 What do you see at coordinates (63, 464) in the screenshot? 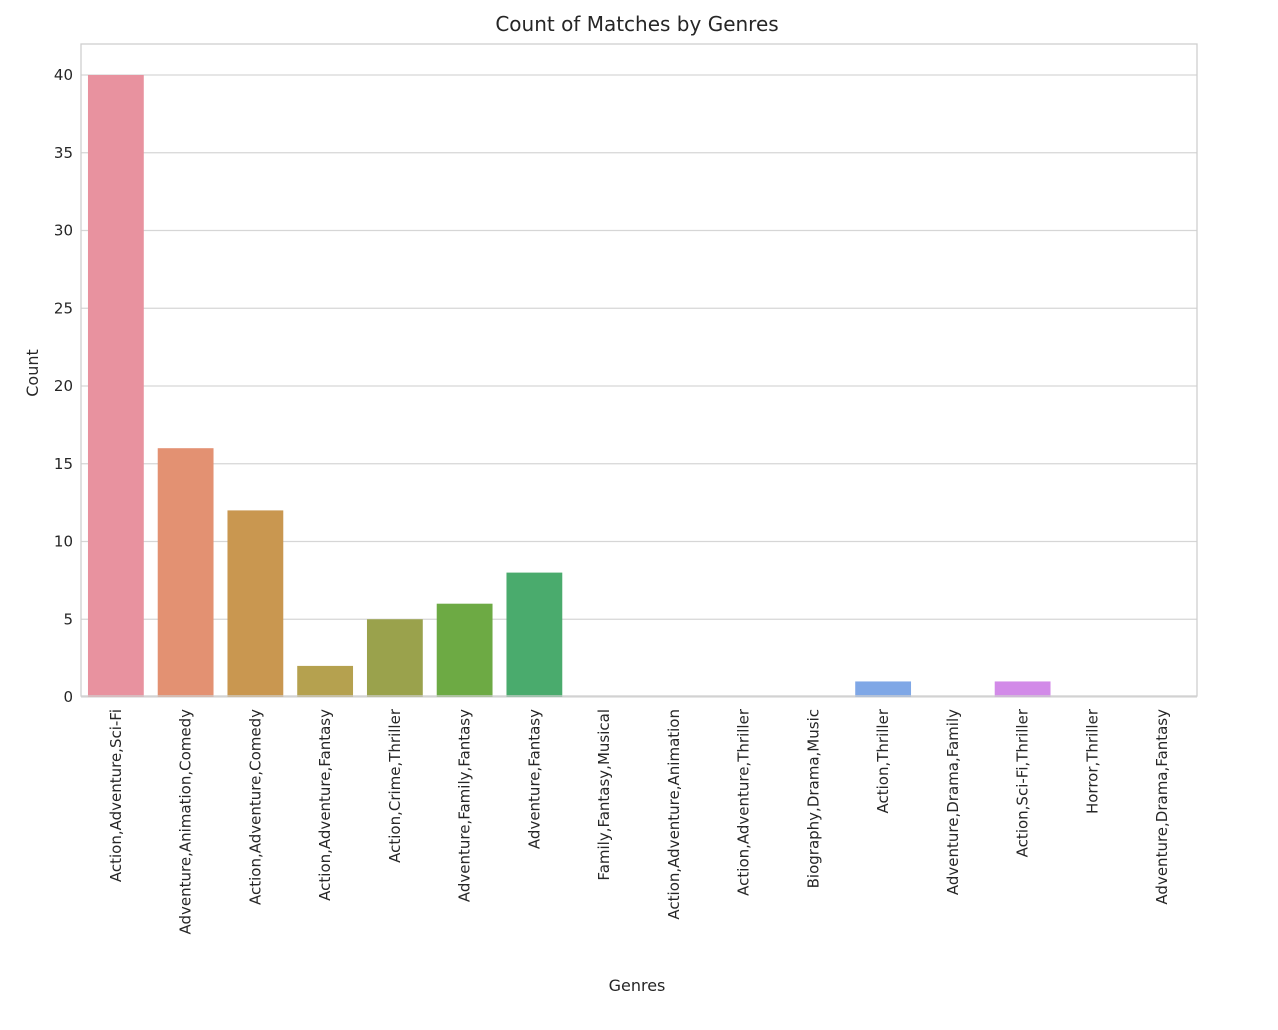
I see `y-tick-label: 15` at bounding box center [63, 464].